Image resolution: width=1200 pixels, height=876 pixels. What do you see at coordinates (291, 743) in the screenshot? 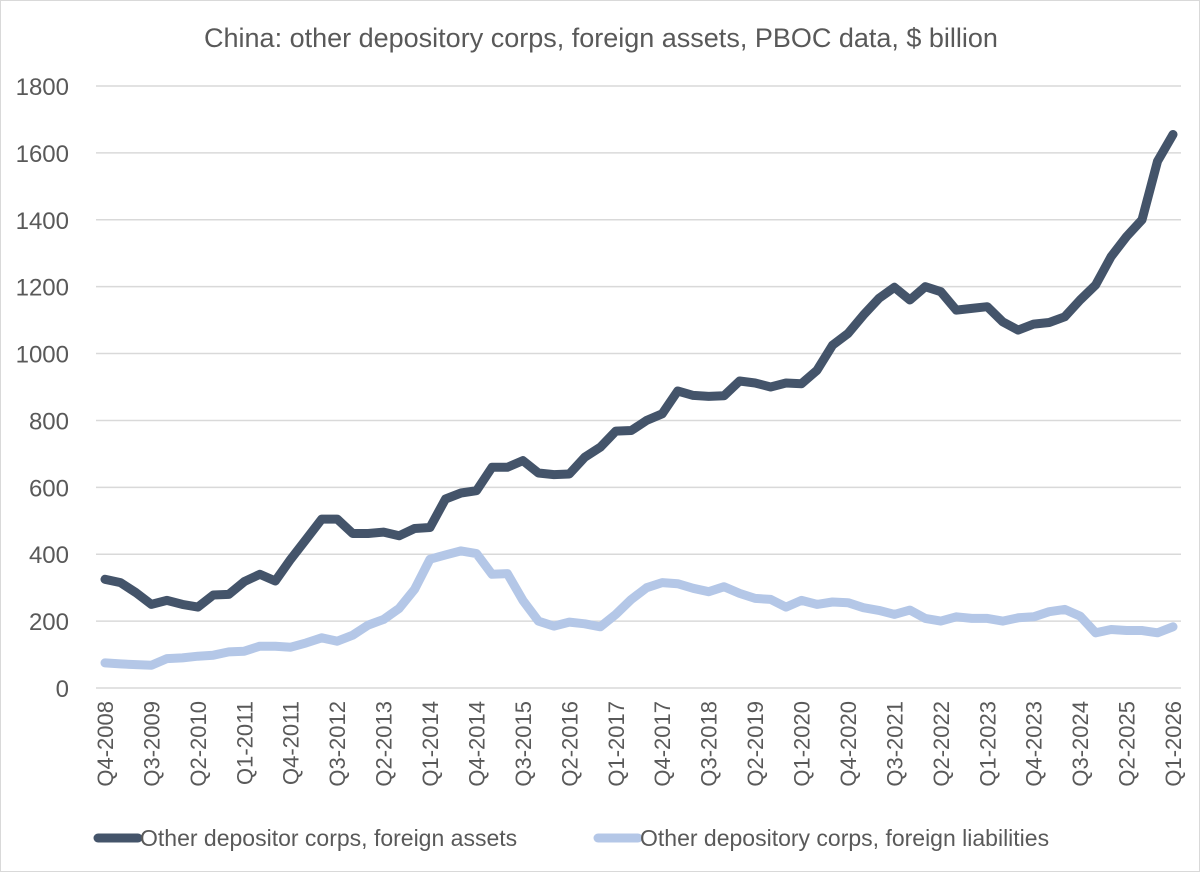
I see `x-tick-label: Q4-2011` at bounding box center [291, 743].